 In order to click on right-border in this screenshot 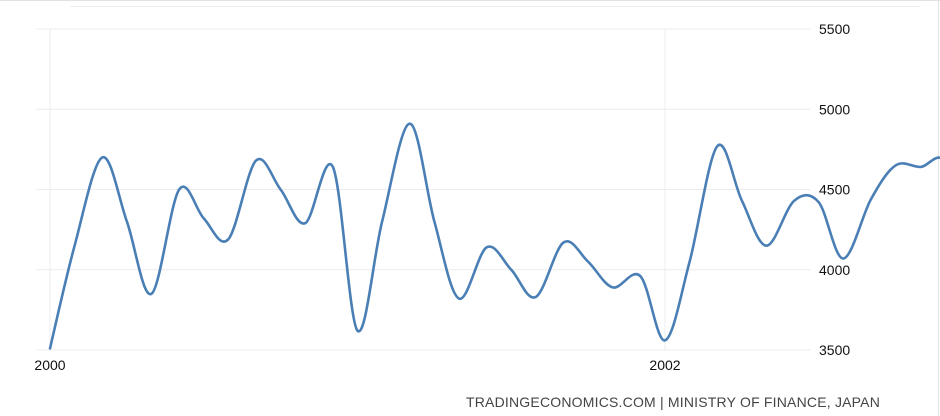, I will do `click(938, 208)`.